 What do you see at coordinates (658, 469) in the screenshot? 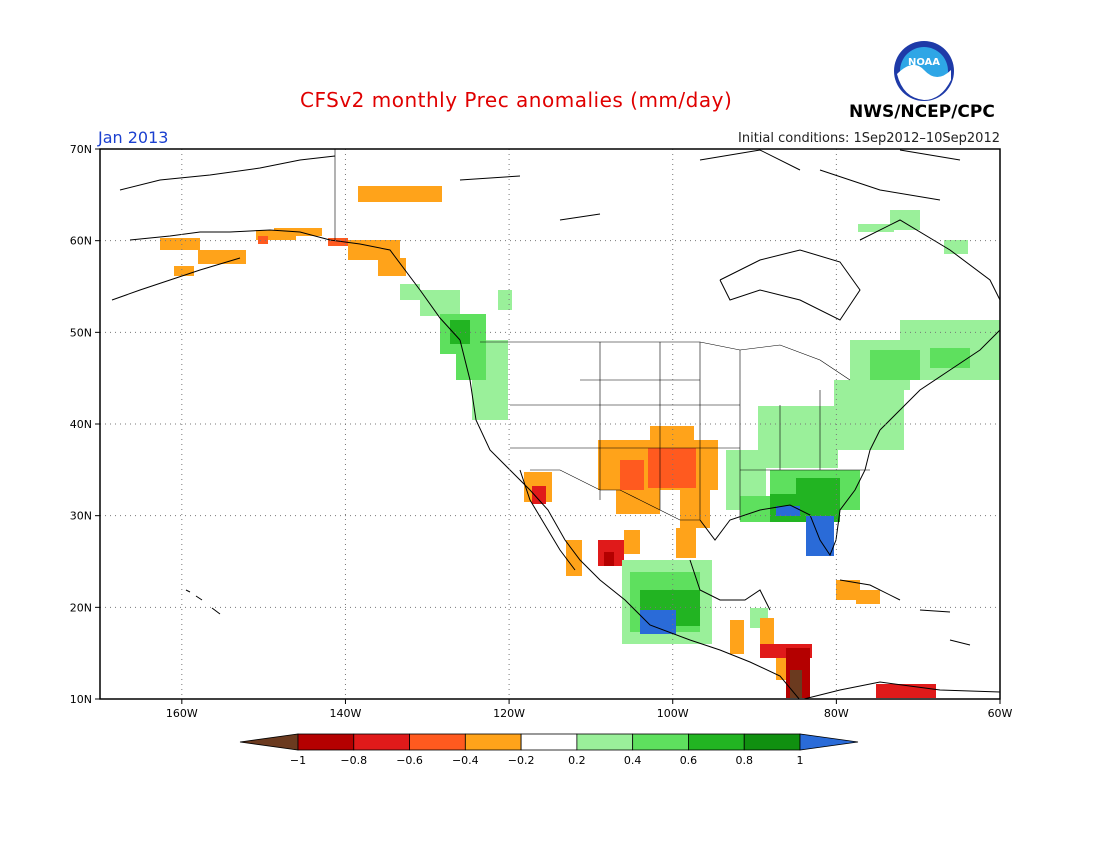
I see `anomaly-plains-red` at bounding box center [658, 469].